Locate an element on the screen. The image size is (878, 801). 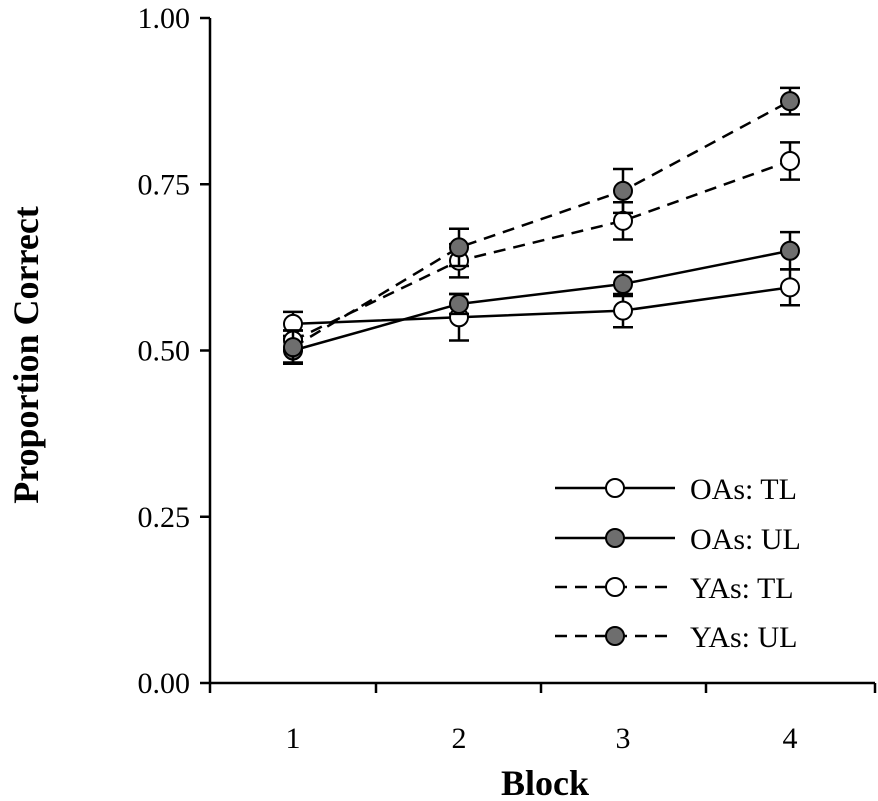
x-tick-label: 2 is located at coordinates (459, 738).